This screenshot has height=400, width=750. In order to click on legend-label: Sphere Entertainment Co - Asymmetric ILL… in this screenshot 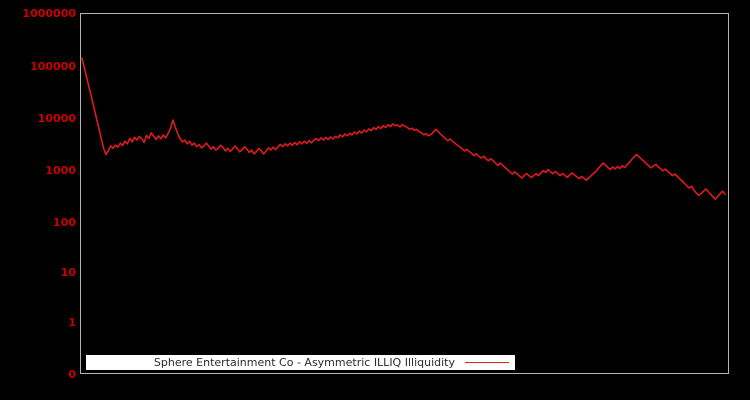, I will do `click(304, 362)`.